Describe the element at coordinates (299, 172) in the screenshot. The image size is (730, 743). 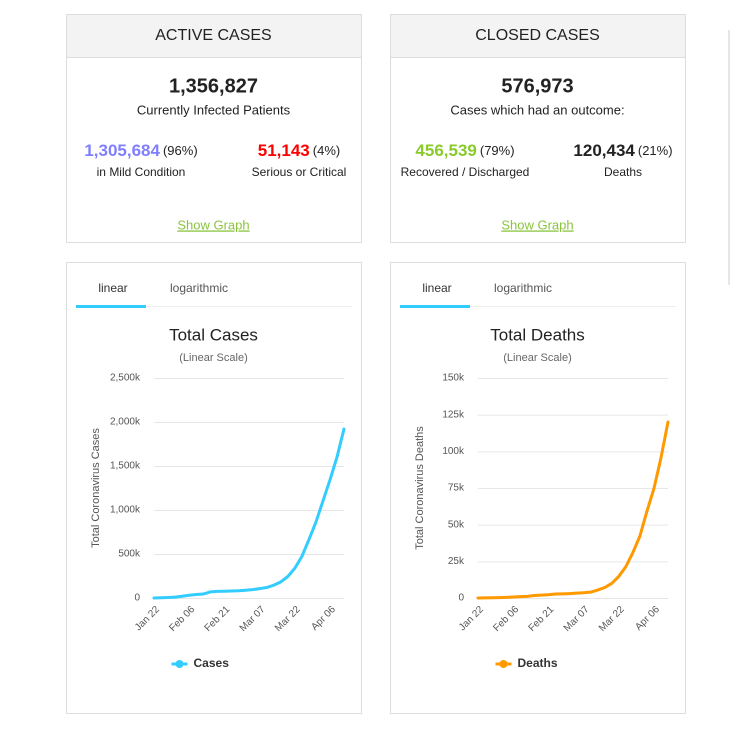
I see `stat-label: Serious or Critical` at that location.